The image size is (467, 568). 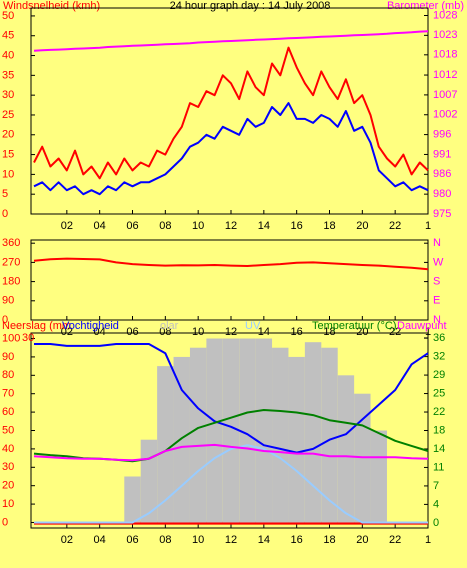 What do you see at coordinates (445, 35) in the screenshot?
I see `y2-tick-label: 1023` at bounding box center [445, 35].